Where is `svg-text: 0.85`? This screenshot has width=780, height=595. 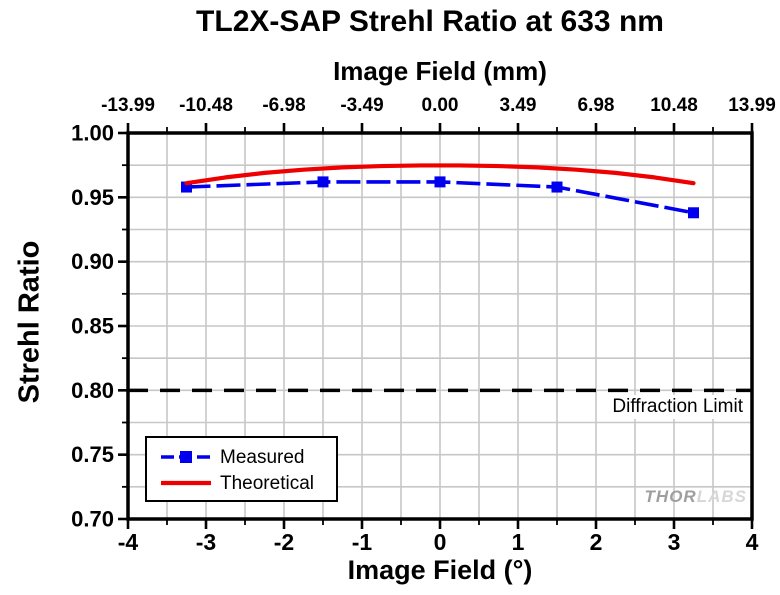 svg-text: 0.85 is located at coordinates (92, 326).